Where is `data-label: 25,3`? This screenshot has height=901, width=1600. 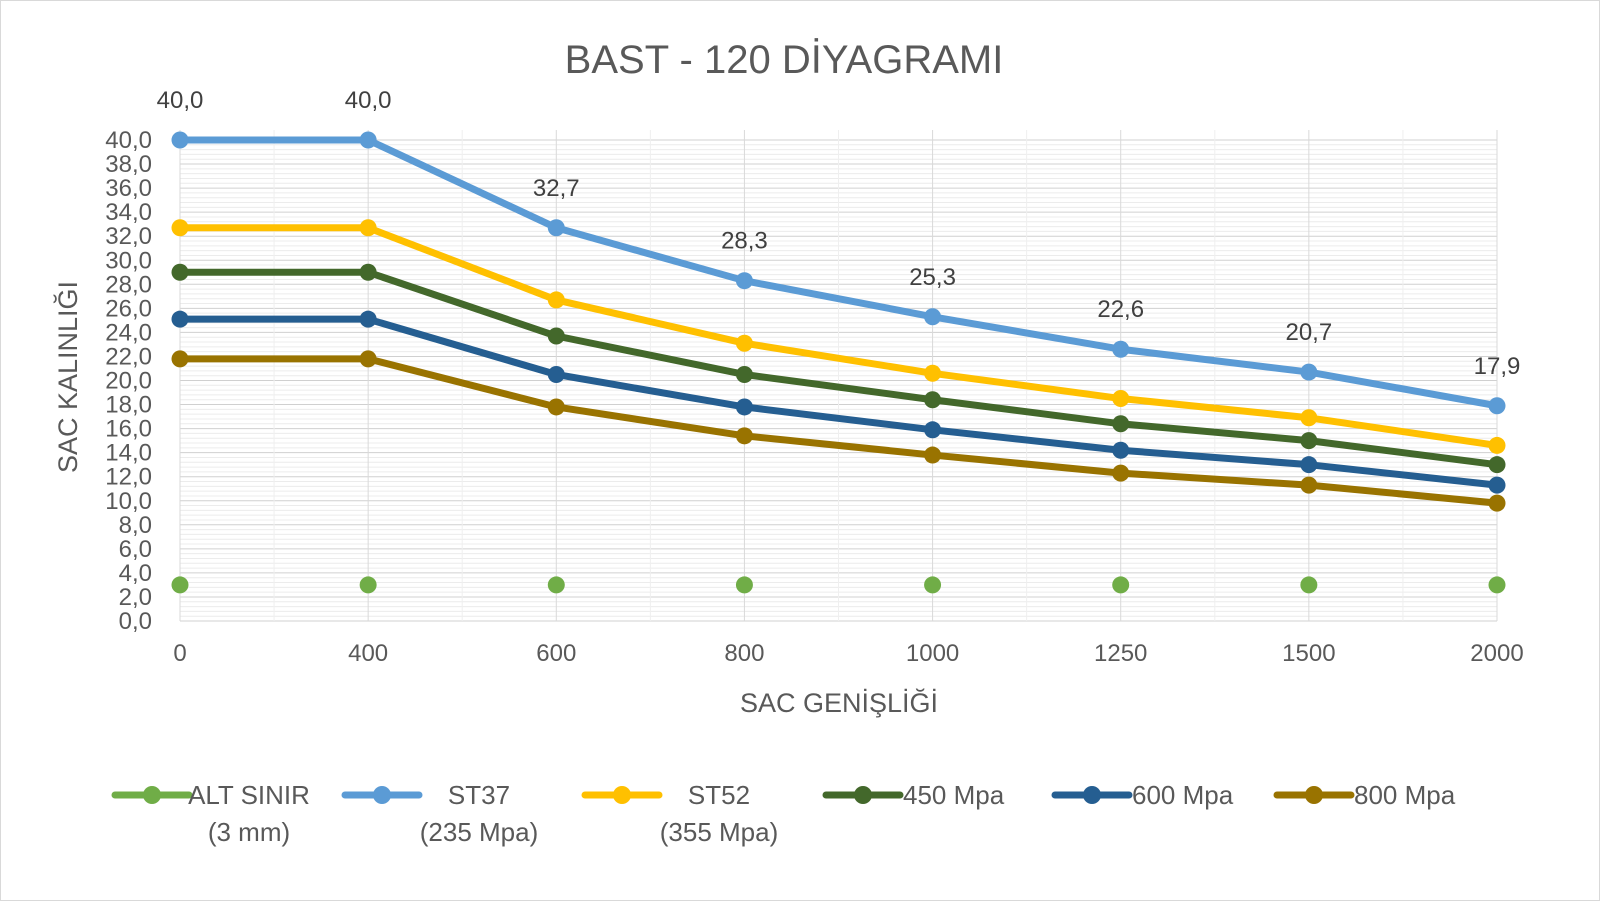
data-label: 25,3 is located at coordinates (932, 277).